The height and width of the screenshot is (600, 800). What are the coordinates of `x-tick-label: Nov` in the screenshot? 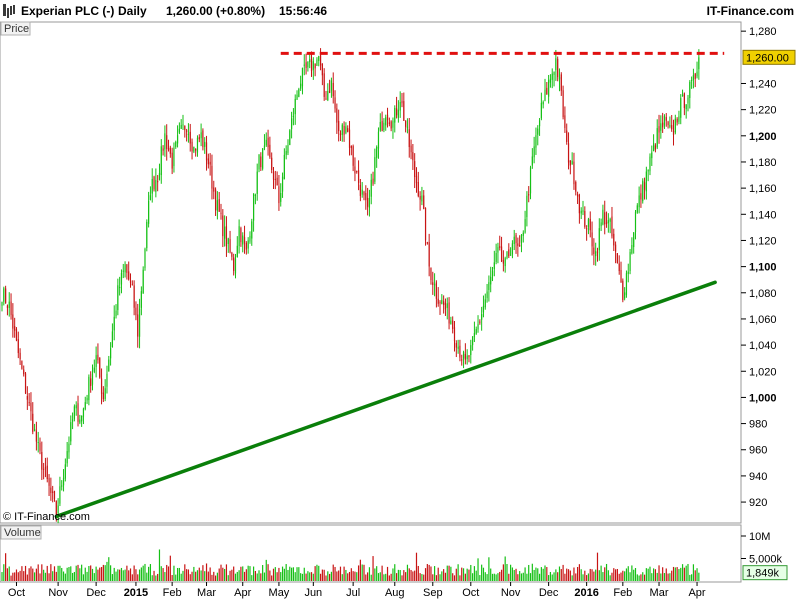 It's located at (58, 593).